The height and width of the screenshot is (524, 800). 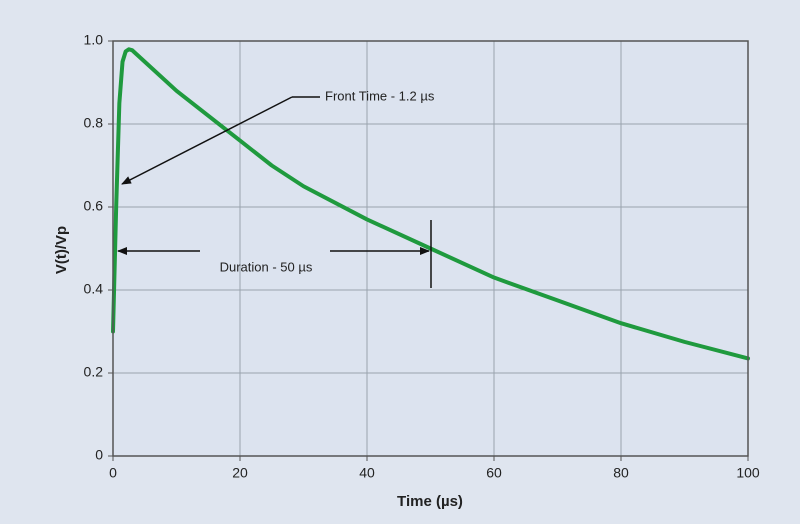 What do you see at coordinates (207, 140) in the screenshot?
I see `front-time-arrow` at bounding box center [207, 140].